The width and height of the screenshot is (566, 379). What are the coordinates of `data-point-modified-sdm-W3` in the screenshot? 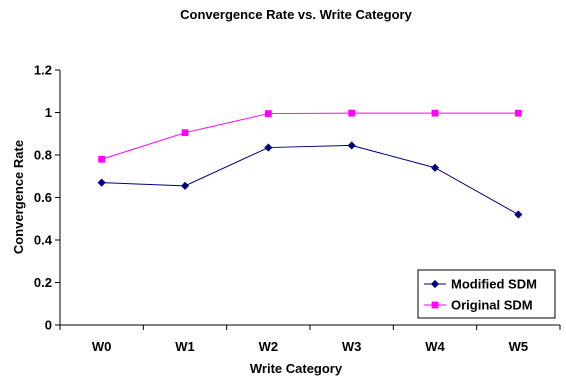 It's located at (351, 145).